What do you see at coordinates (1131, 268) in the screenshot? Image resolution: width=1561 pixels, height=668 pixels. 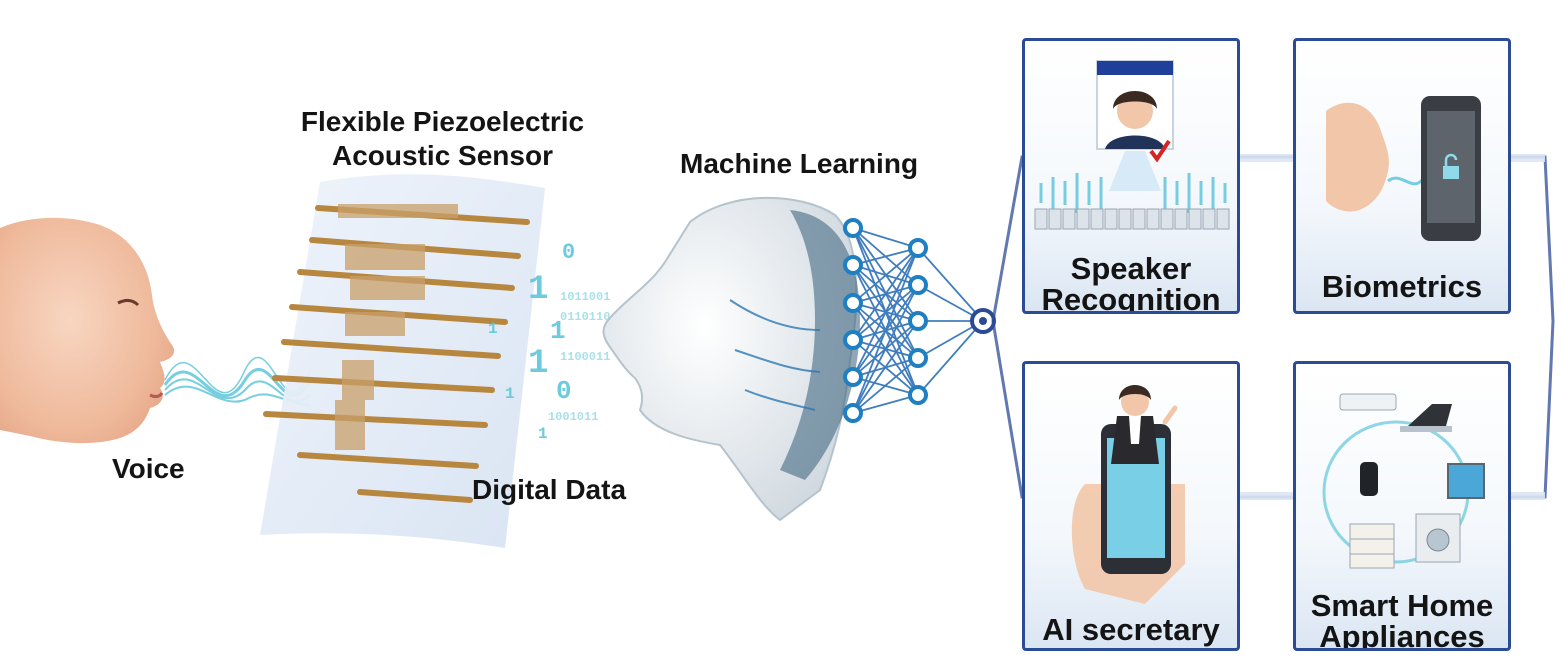 I see `speaker-recognition-line1: Speaker` at bounding box center [1131, 268].